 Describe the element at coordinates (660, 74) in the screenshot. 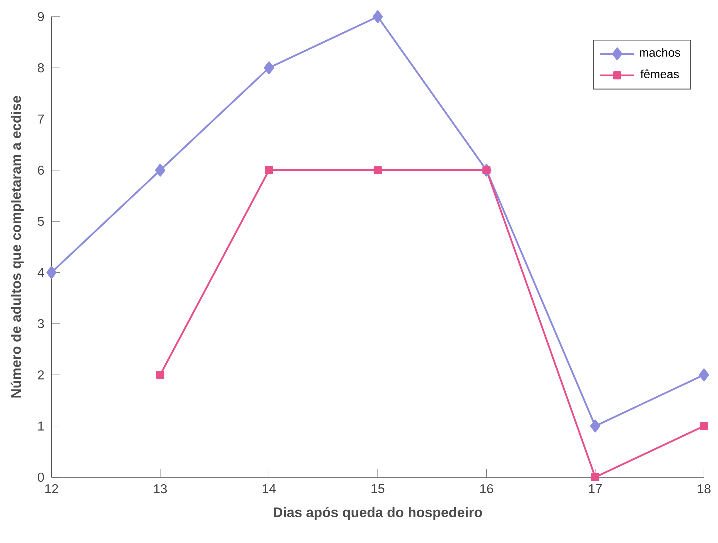

I see `legend-label: fêmeas` at that location.